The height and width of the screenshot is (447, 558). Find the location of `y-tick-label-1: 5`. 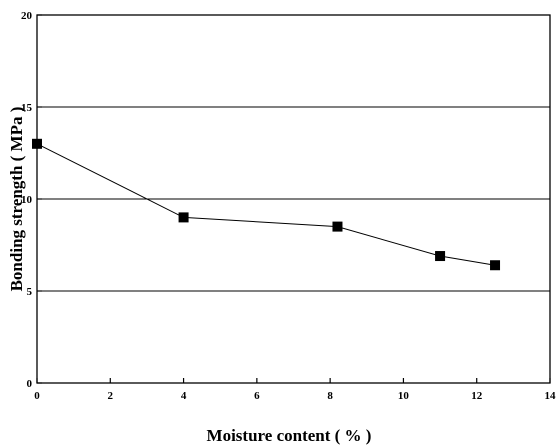

y-tick-label-1: 5 is located at coordinates (30, 292).